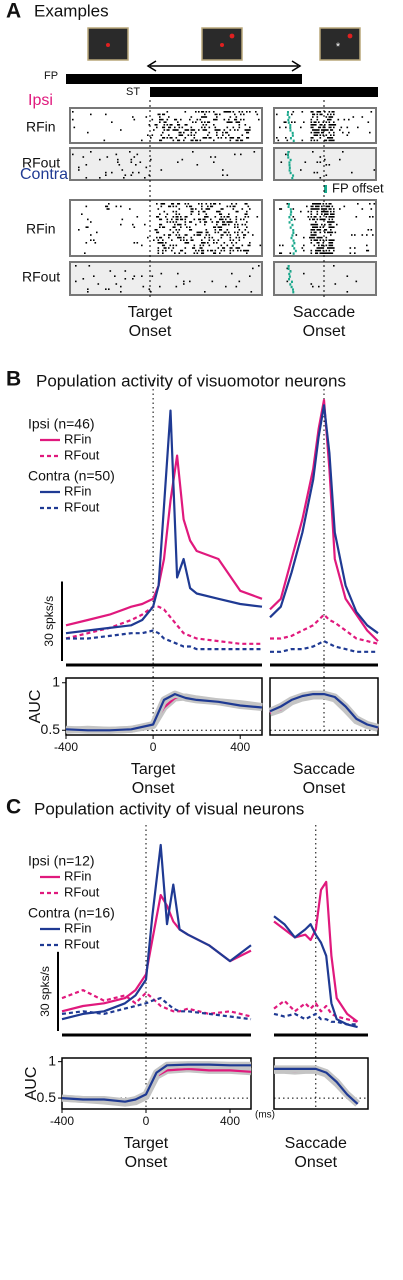 The image size is (403, 1280). I want to click on legend-group: Contra (n=50), so click(71, 476).